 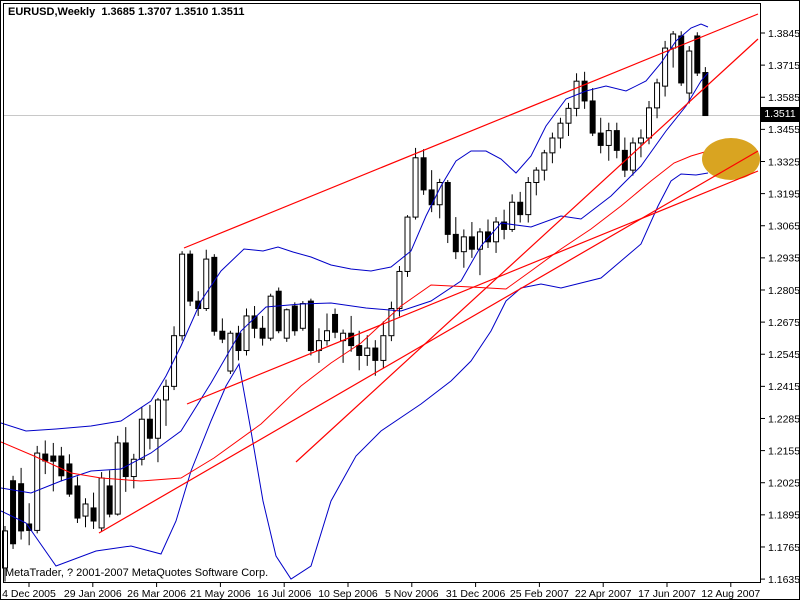 I want to click on svg-text: 1.2415, so click(x=783, y=387).